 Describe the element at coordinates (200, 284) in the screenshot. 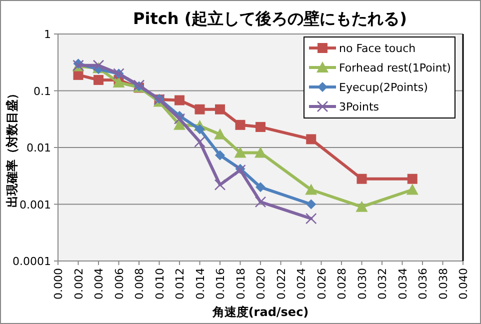

I see `x-tick-label: 0.014` at that location.